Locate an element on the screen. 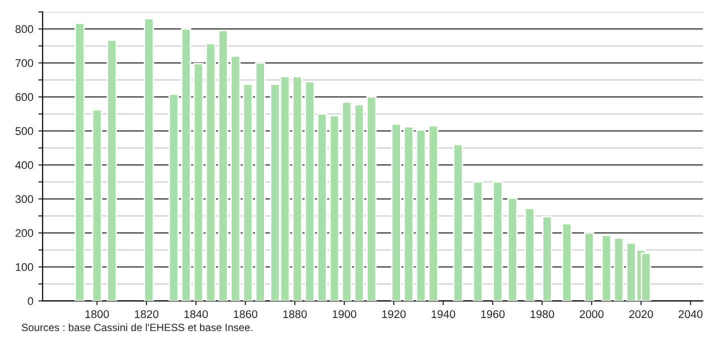 This screenshot has height=340, width=710. x-tick-label: 2020 is located at coordinates (641, 314).